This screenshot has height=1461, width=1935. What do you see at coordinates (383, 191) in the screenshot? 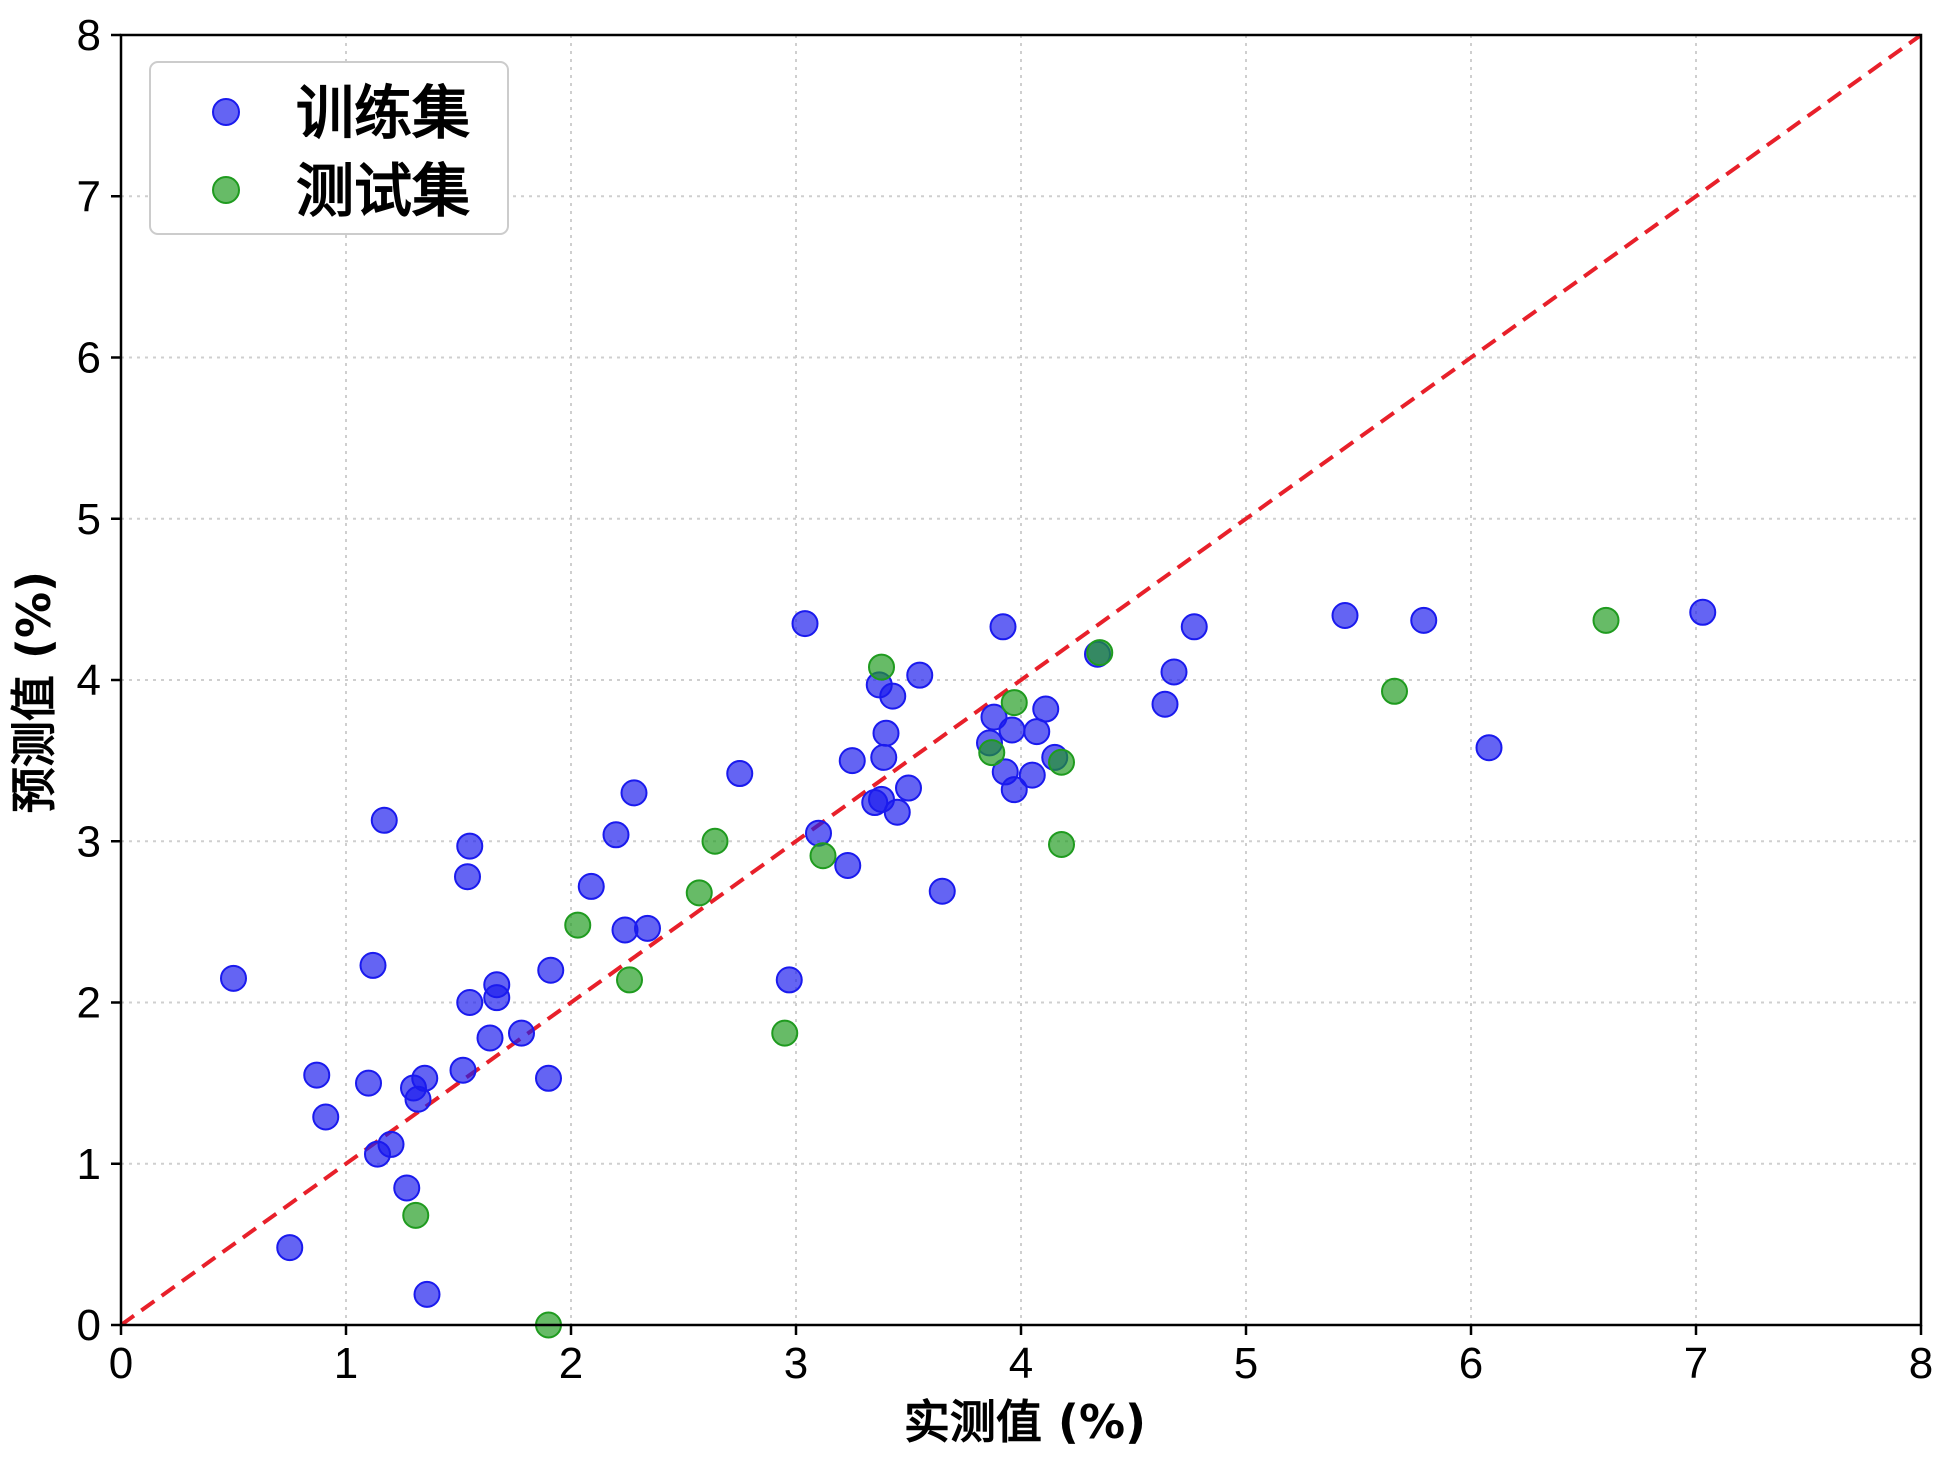
I see `legend-label-test: 测试集` at bounding box center [383, 191].